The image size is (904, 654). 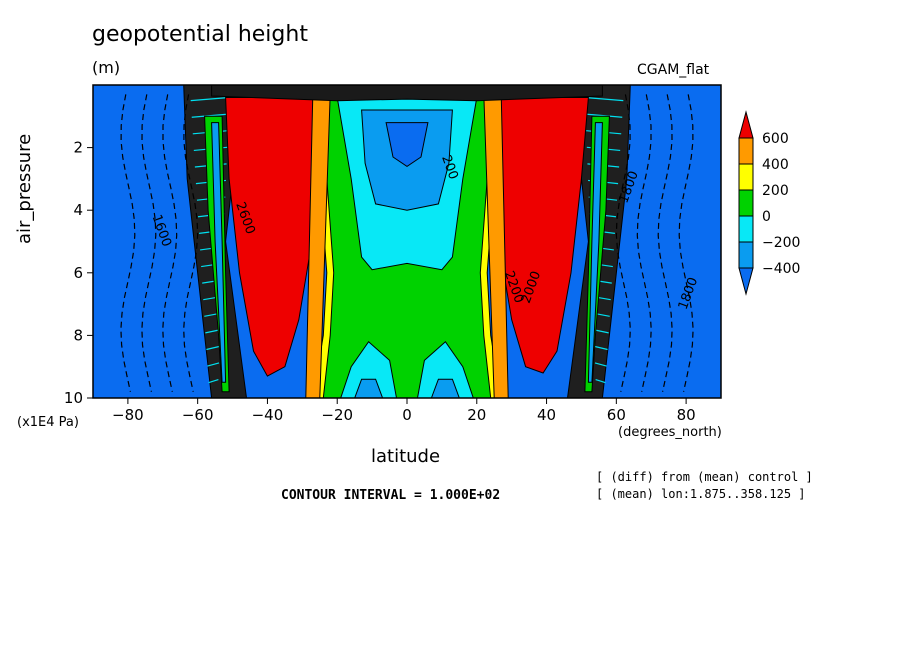 I want to click on top-dense-cap, so click(x=407, y=93).